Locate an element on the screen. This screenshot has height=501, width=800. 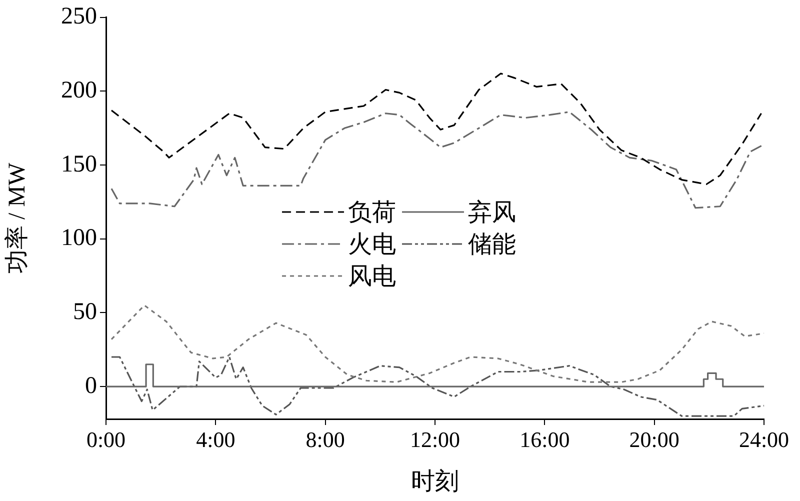
x-tick-label: 8:00 is located at coordinates (325, 439).